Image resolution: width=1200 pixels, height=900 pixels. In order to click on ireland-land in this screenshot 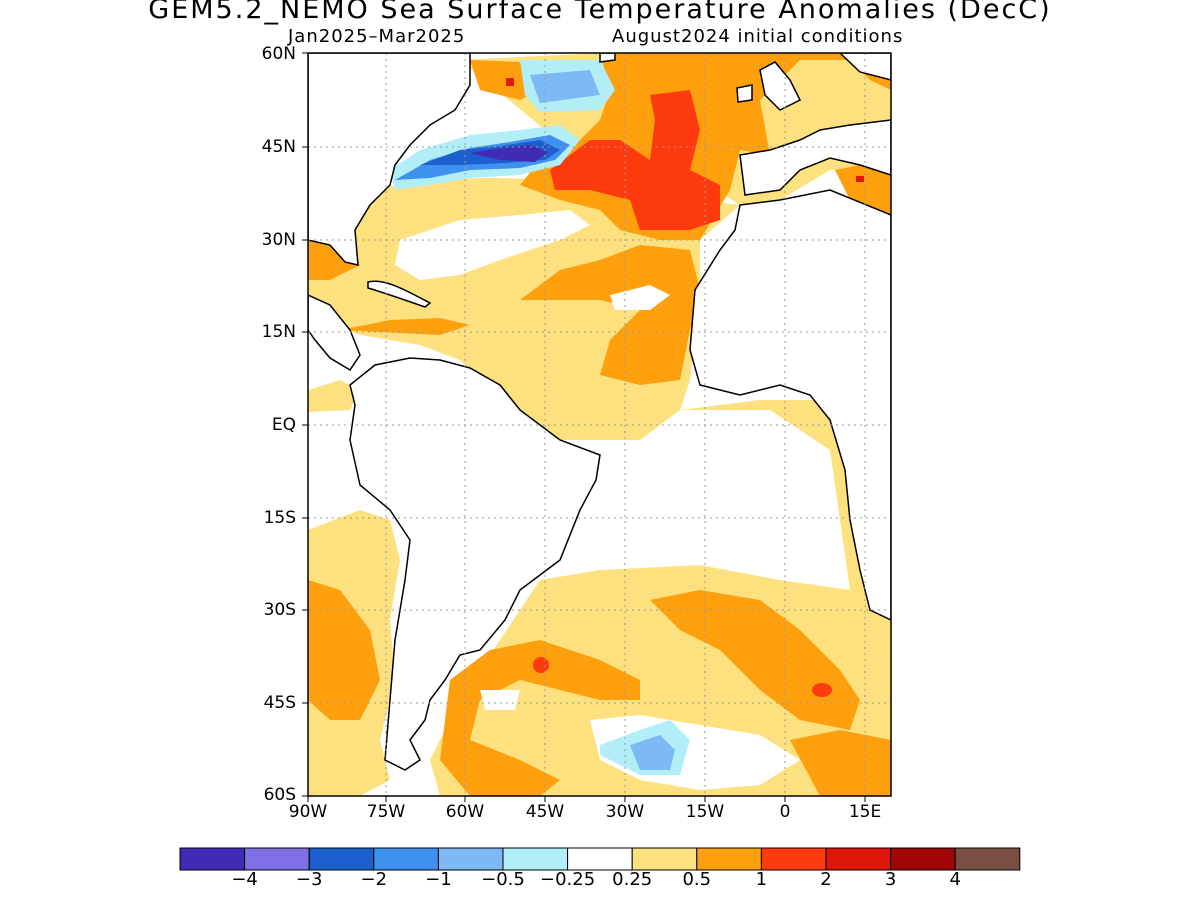, I will do `click(744, 93)`.